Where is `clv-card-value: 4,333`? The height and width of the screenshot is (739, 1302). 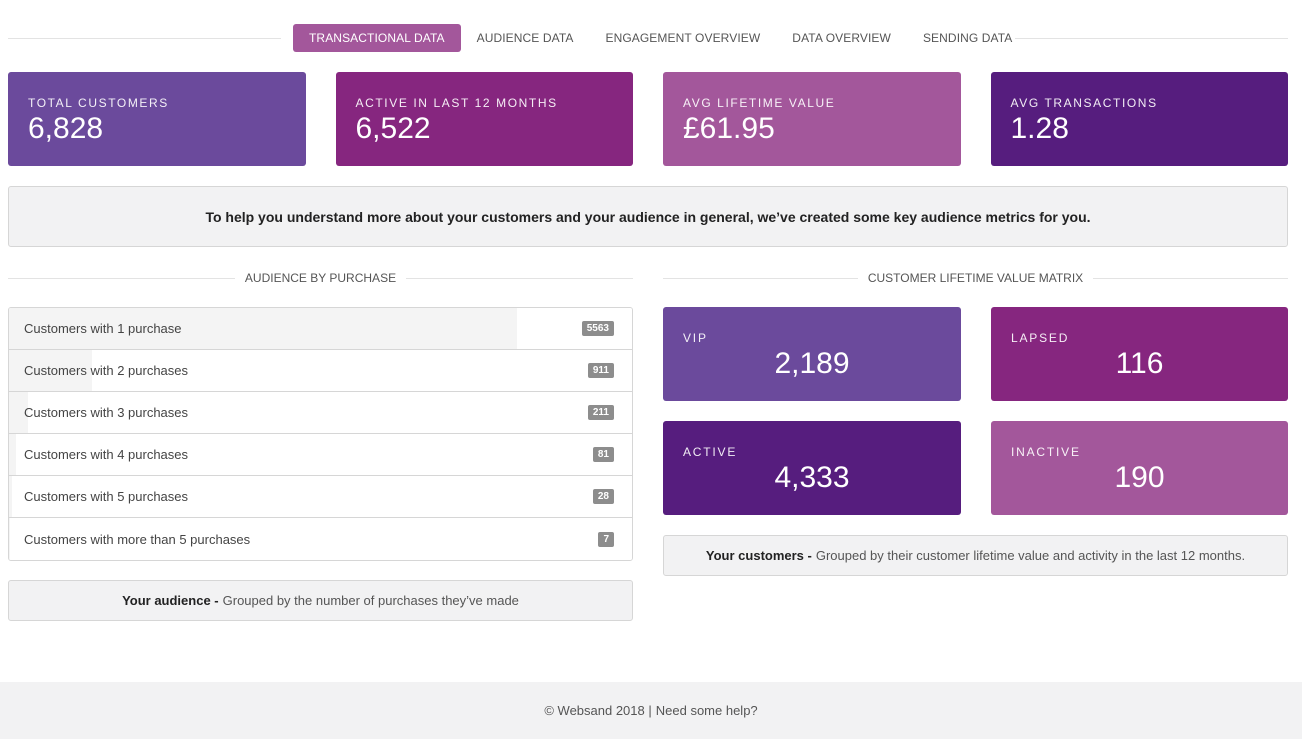 clv-card-value: 4,333 is located at coordinates (812, 477).